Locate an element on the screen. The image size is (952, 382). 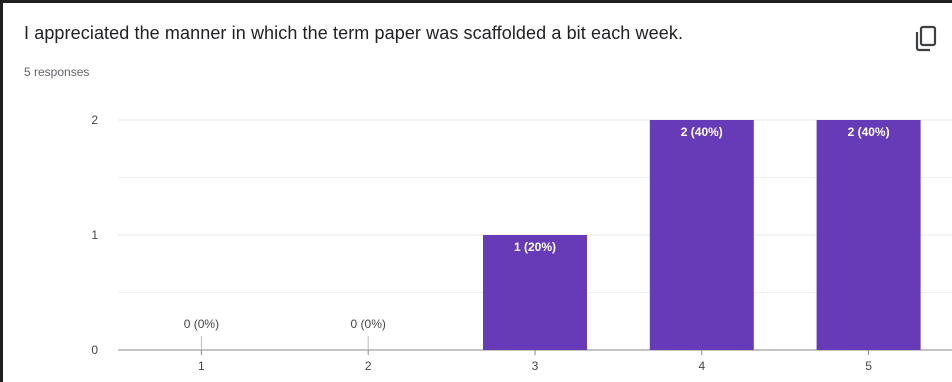
y-tick-label: 0 is located at coordinates (94, 350).